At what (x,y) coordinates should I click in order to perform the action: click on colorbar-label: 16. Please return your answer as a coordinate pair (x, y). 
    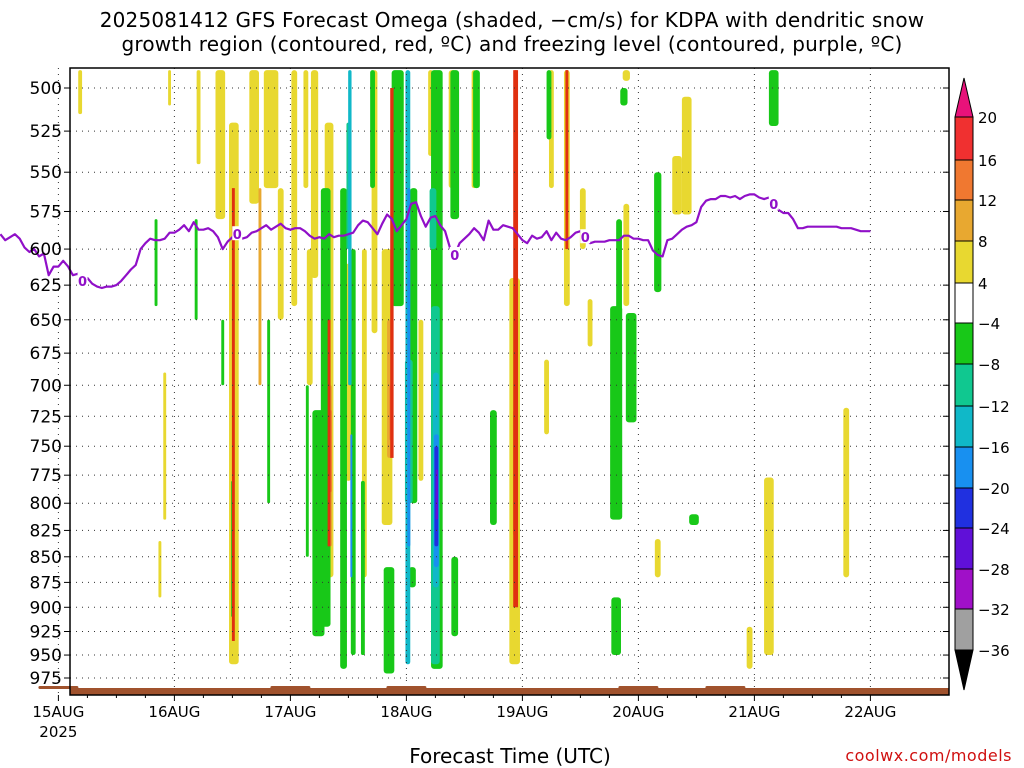
    Looking at the image, I should click on (987, 161).